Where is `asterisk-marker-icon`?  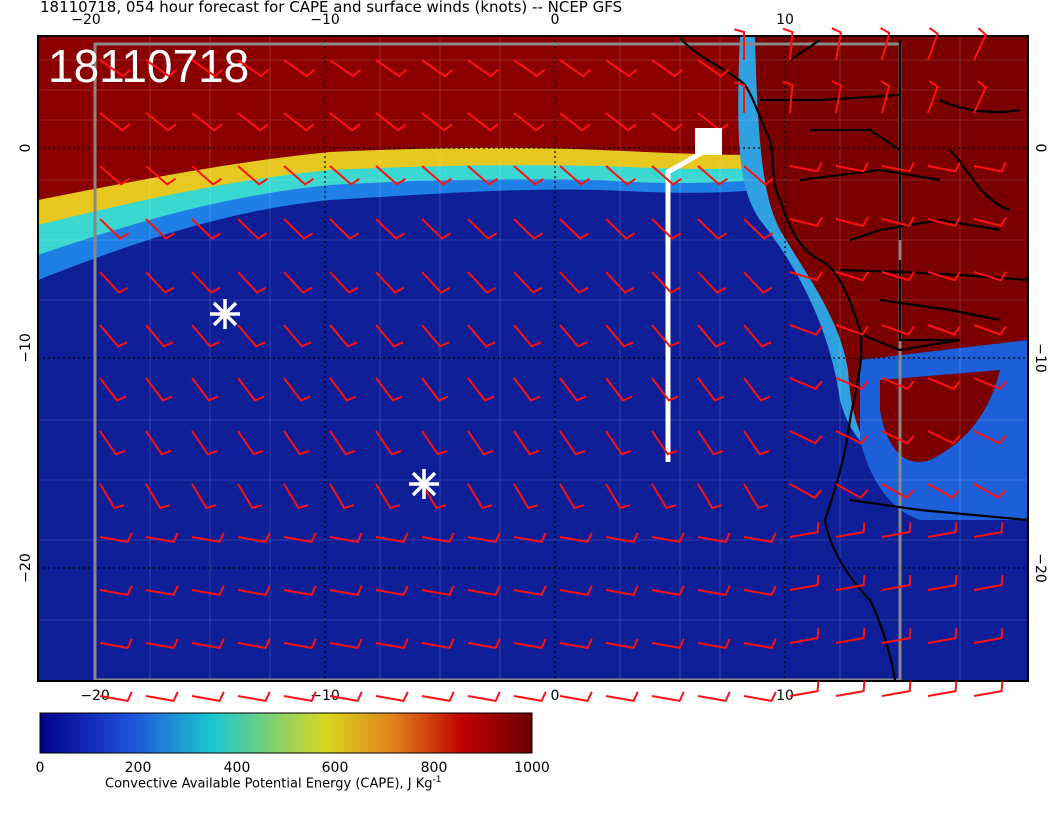 asterisk-marker-icon is located at coordinates (225, 314).